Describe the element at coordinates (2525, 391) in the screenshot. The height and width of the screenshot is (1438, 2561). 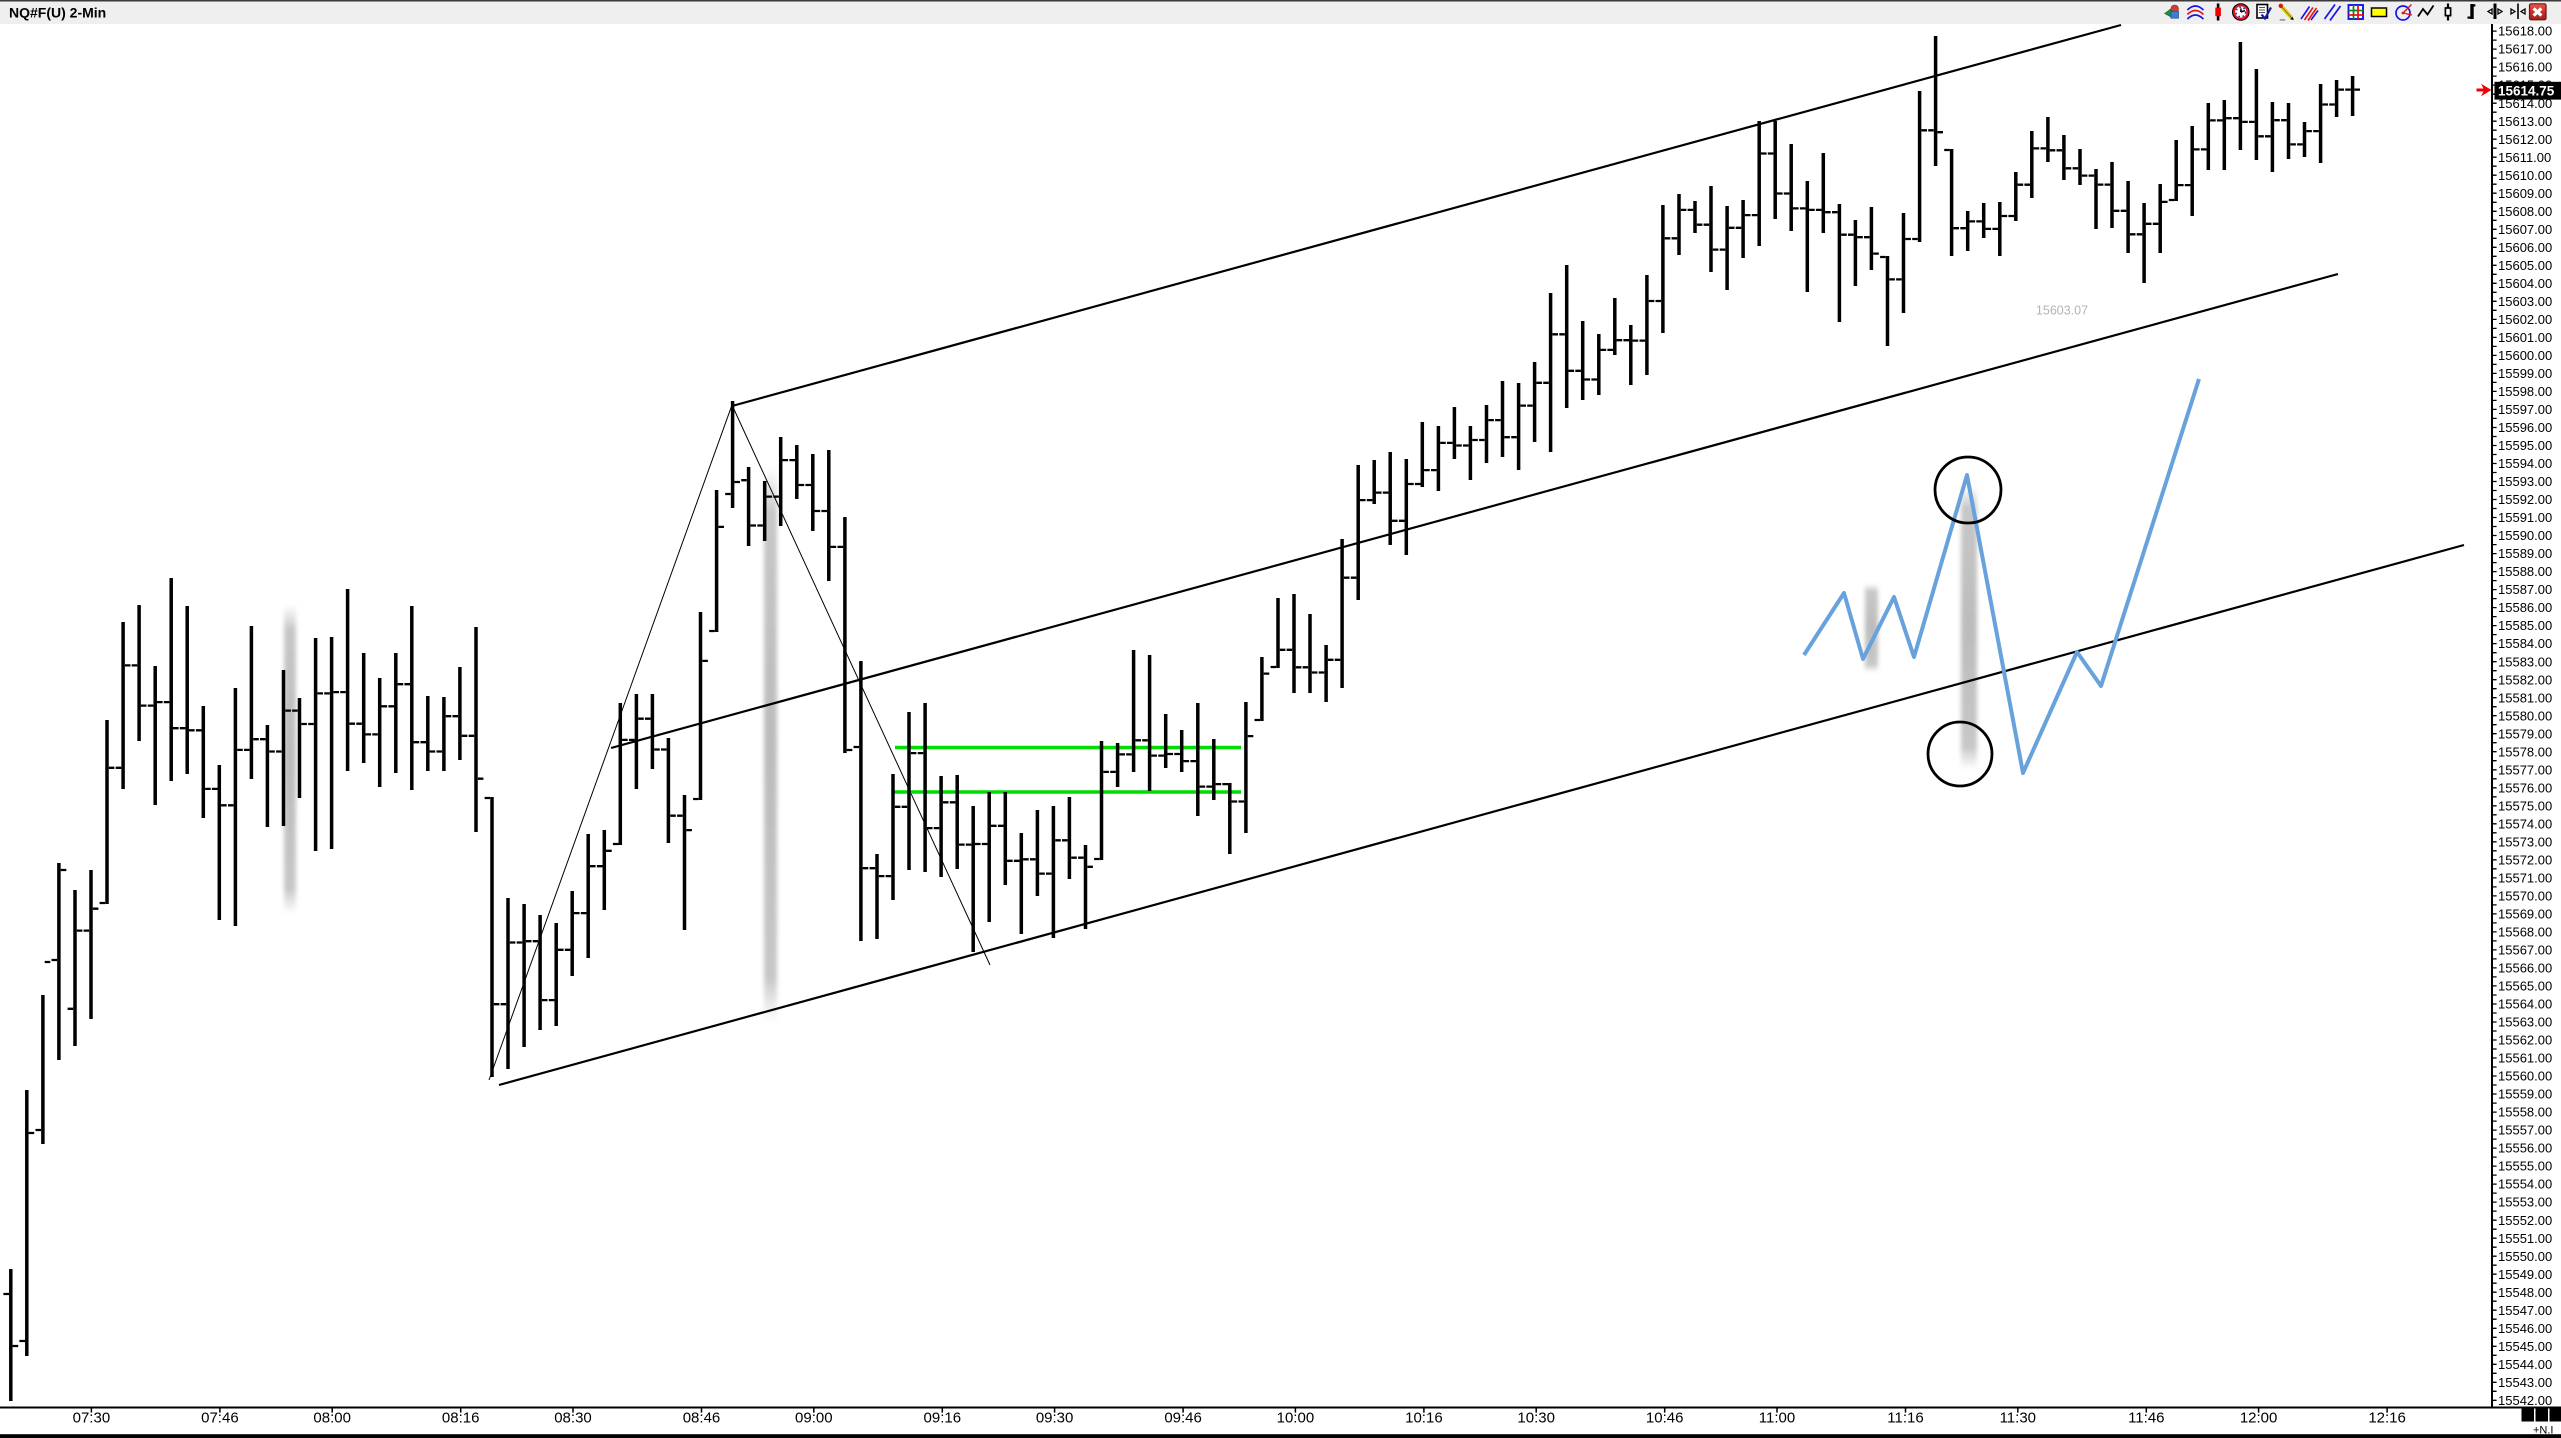
I see `svg-text: 15598.00` at that location.